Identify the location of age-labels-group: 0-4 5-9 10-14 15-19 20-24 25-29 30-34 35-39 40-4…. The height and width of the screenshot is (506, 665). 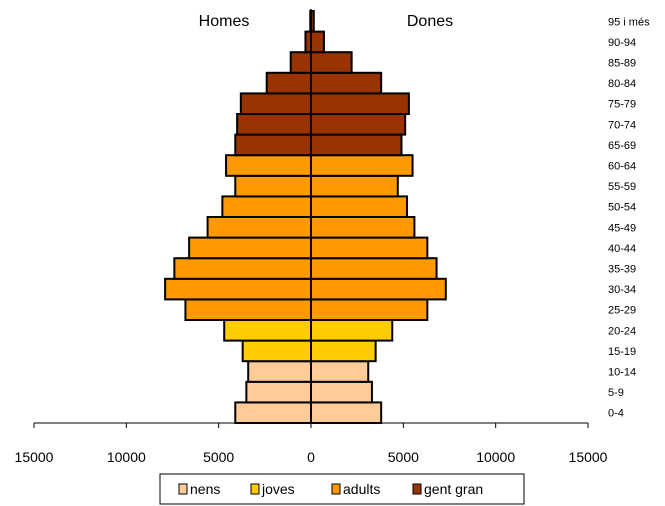
(629, 217).